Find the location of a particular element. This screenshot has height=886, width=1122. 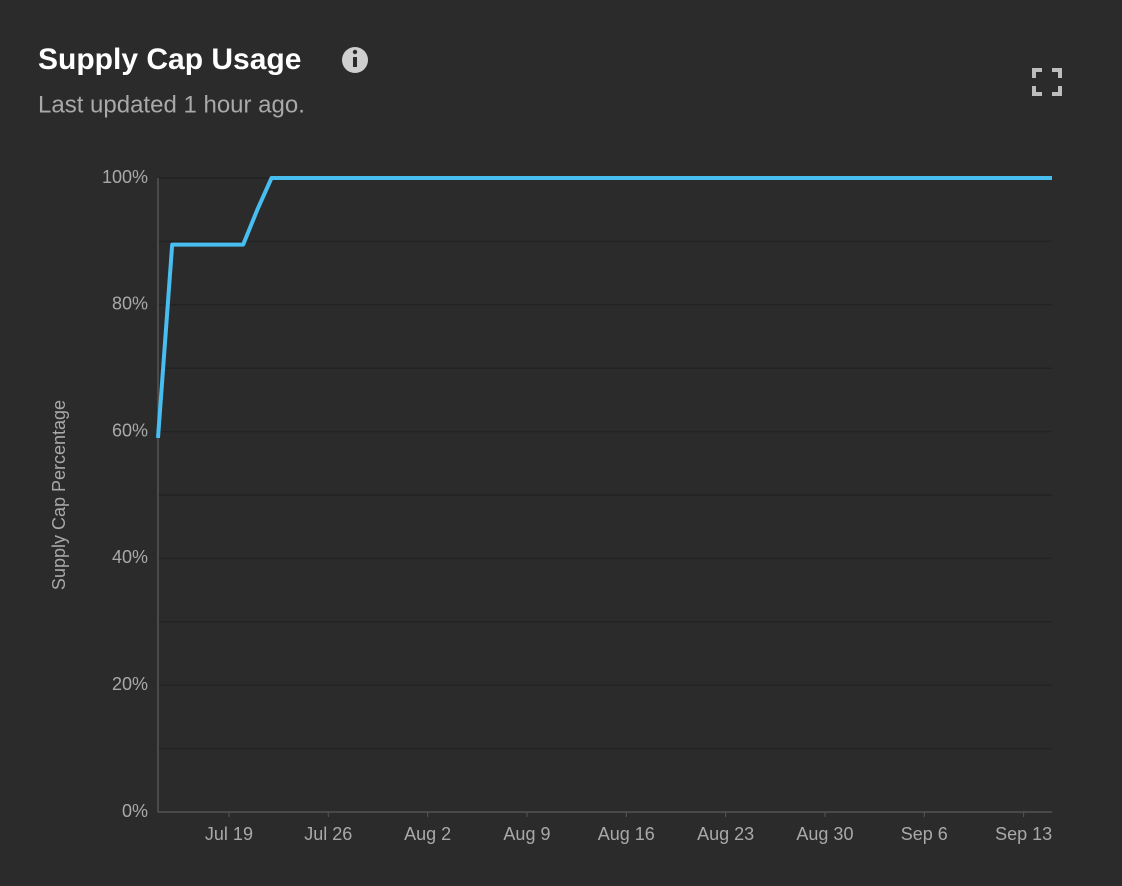

y-tick-label: 60% is located at coordinates (130, 430).